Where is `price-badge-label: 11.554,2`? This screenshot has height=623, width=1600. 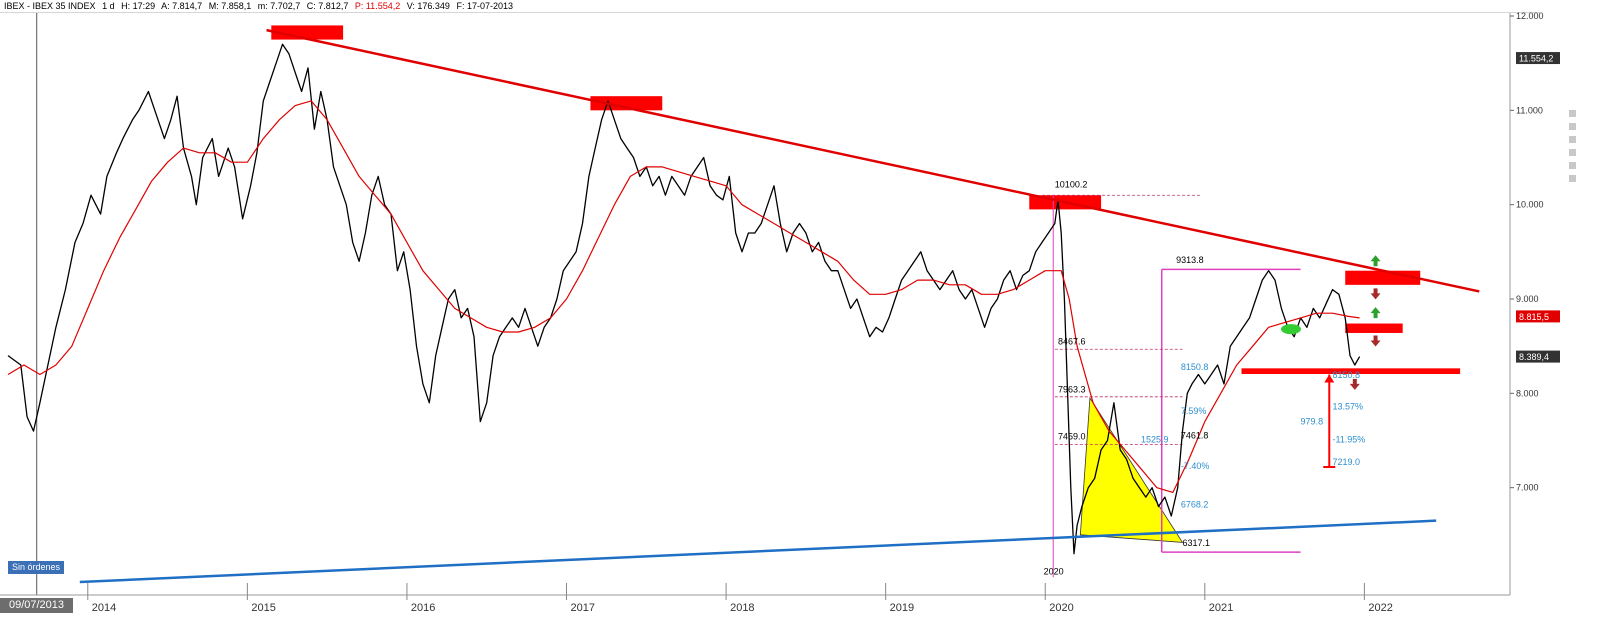 price-badge-label: 11.554,2 is located at coordinates (1536, 59).